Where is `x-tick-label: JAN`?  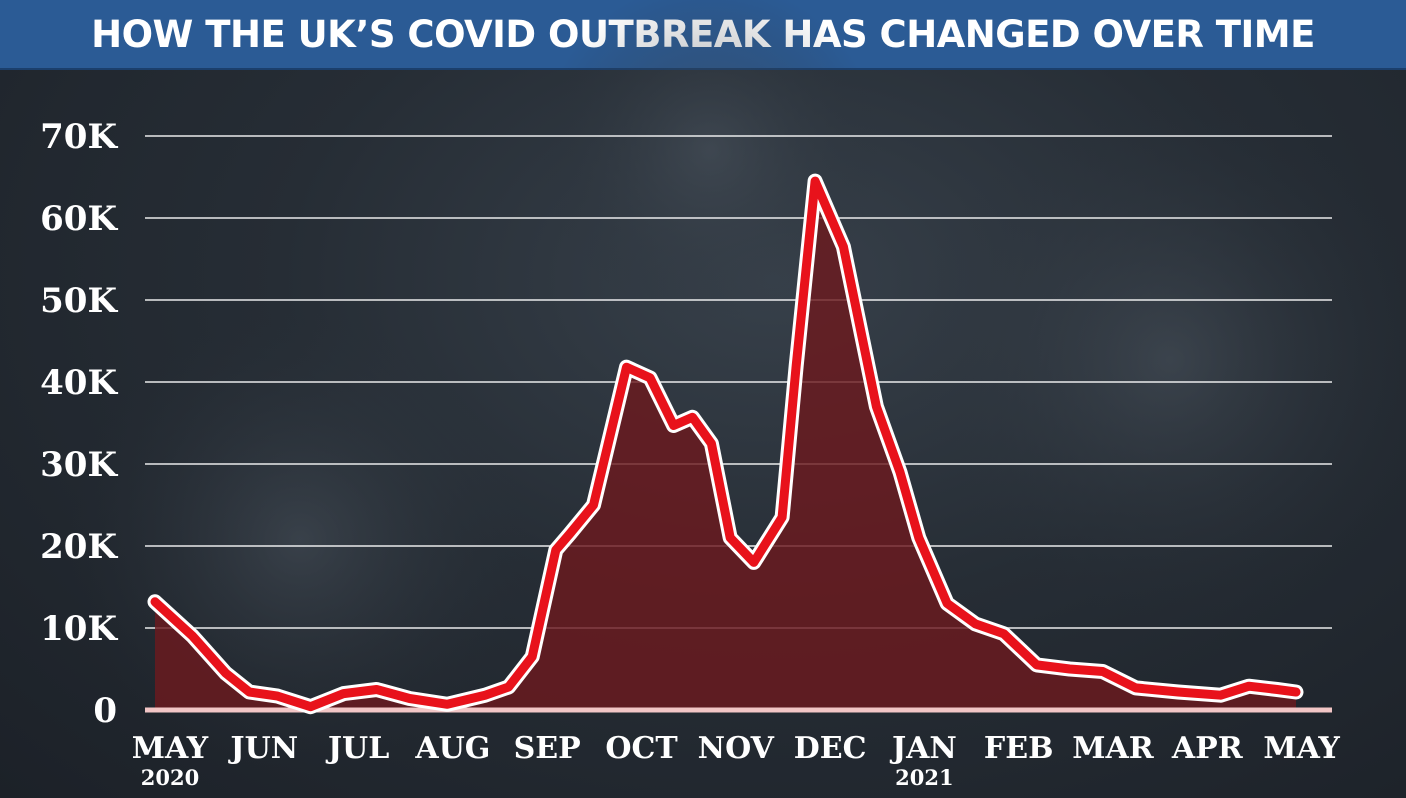
x-tick-label: JAN is located at coordinates (923, 748).